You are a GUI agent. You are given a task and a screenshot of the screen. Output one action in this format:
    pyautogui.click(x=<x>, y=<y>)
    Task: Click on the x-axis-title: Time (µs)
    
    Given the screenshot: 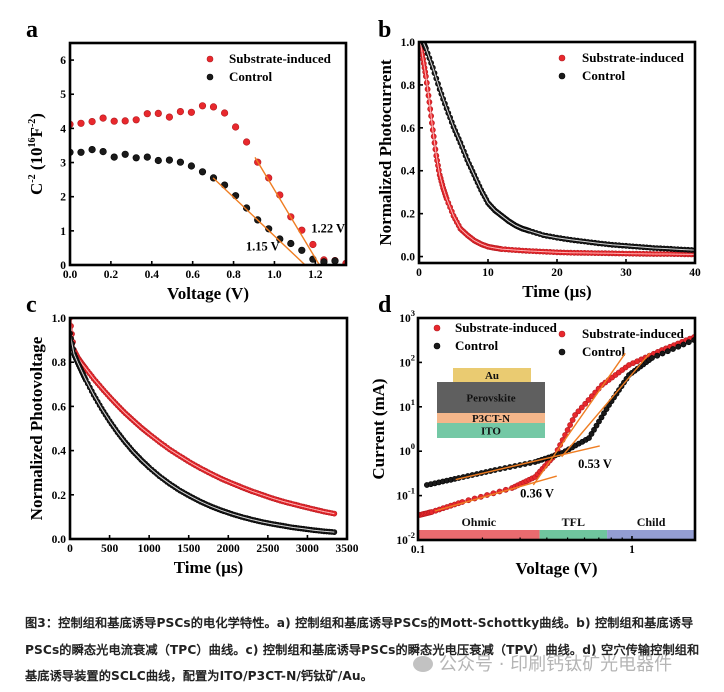 What is the action you would take?
    pyautogui.click(x=556, y=291)
    